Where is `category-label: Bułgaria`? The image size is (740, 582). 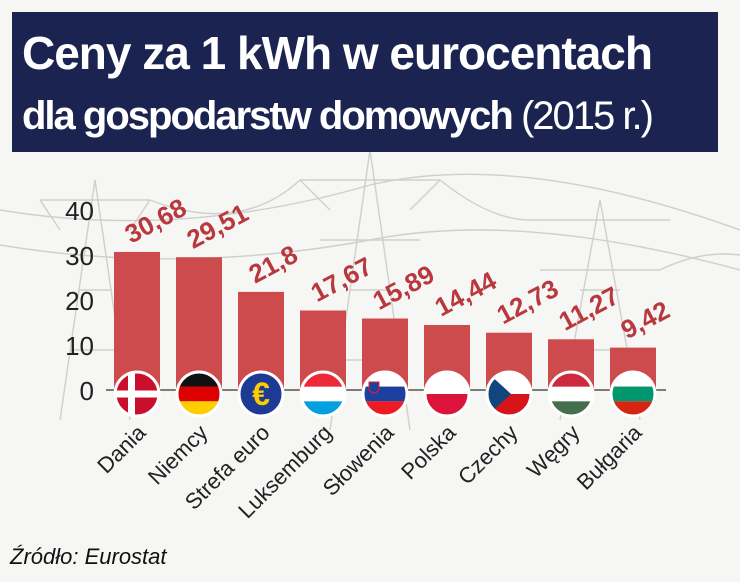
category-label: Bułgaria is located at coordinates (609, 456).